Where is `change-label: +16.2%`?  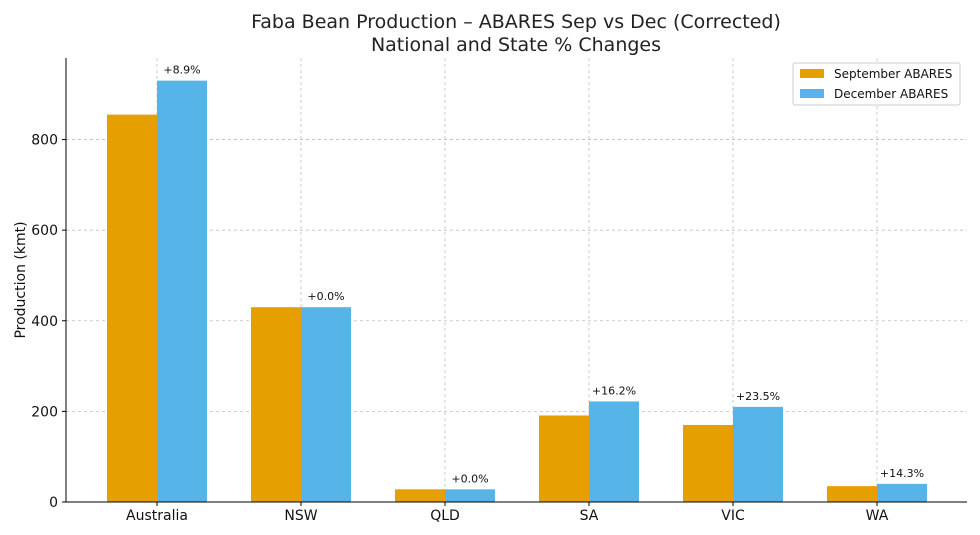
change-label: +16.2% is located at coordinates (614, 390).